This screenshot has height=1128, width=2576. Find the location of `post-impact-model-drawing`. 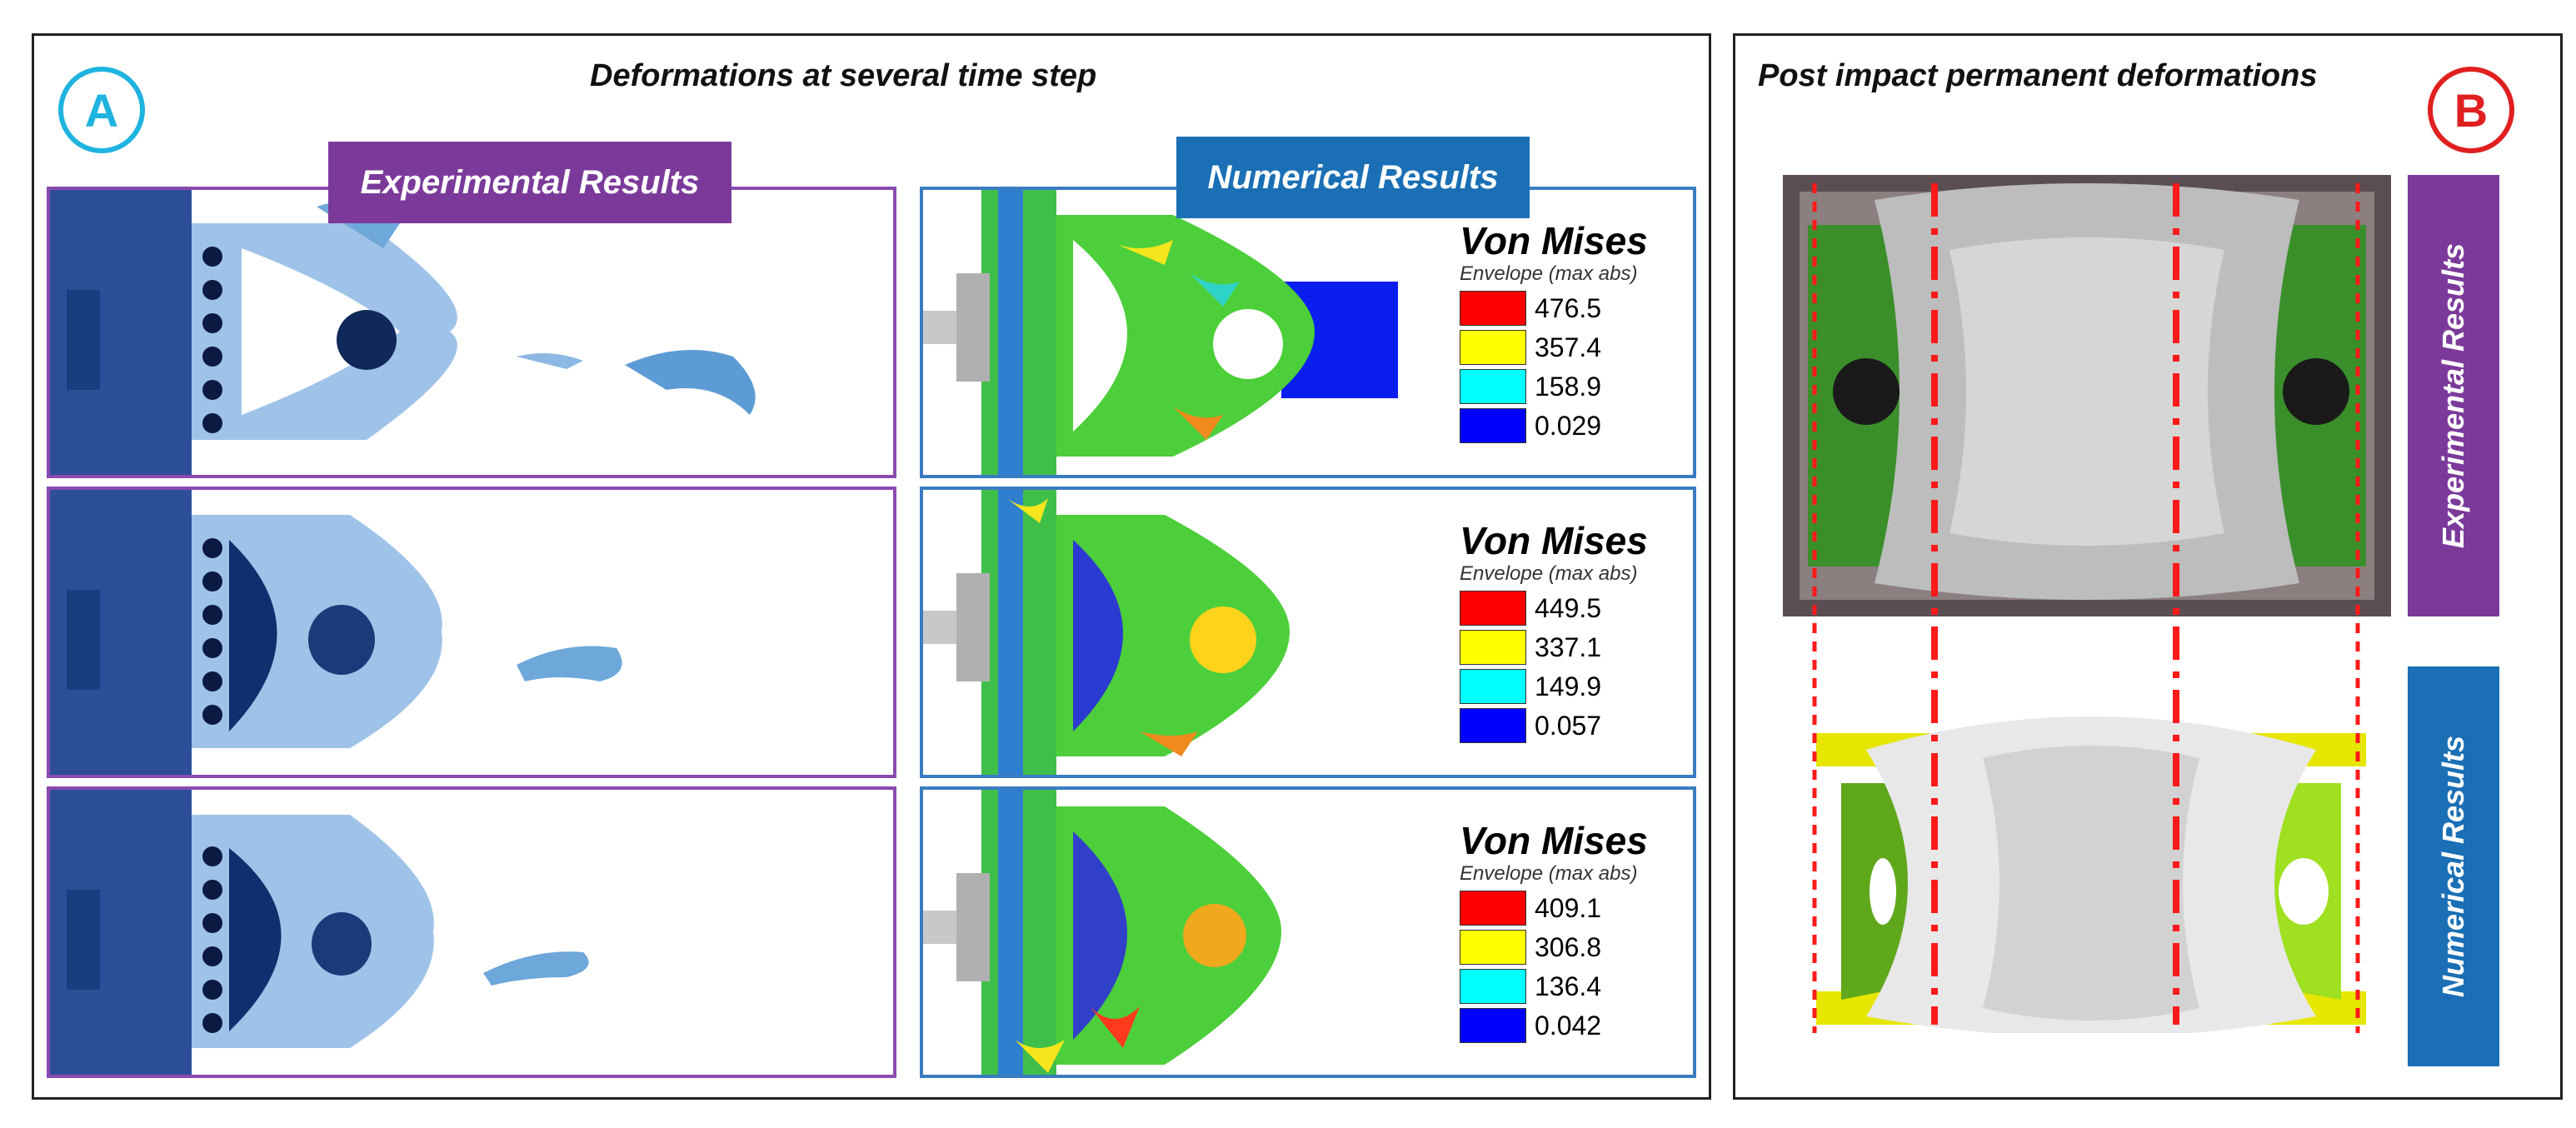

post-impact-model-drawing is located at coordinates (2091, 874).